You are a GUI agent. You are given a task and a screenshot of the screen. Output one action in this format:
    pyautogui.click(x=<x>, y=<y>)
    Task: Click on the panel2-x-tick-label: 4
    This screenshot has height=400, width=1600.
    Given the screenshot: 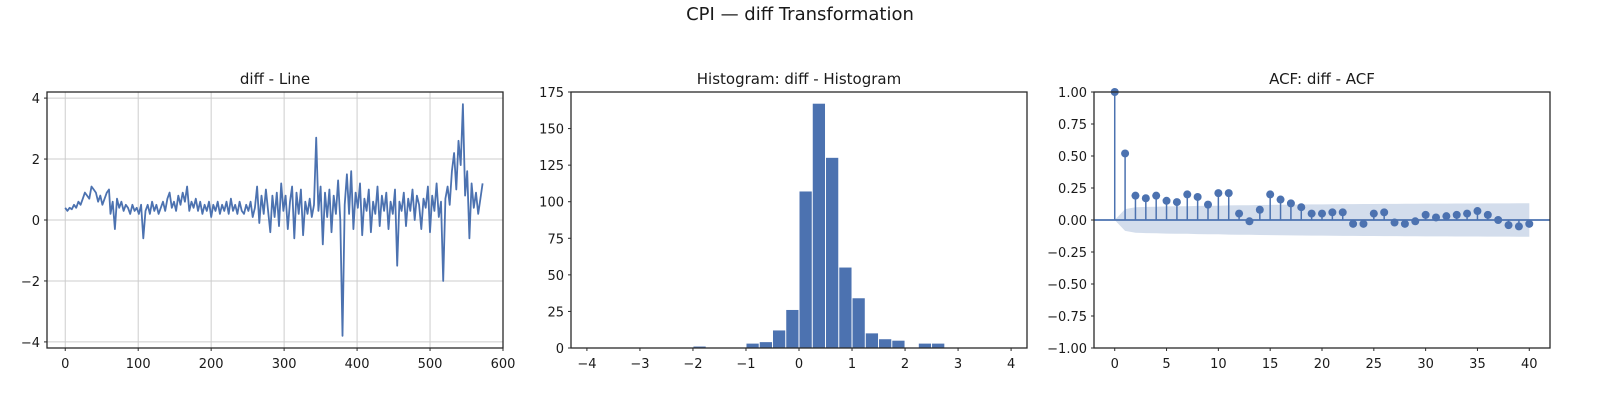 What is the action you would take?
    pyautogui.click(x=1011, y=364)
    